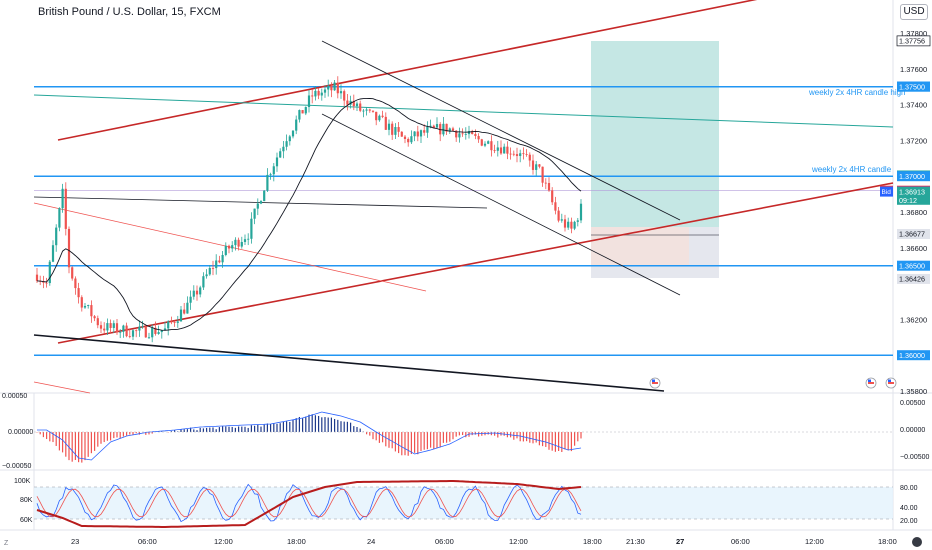 The height and width of the screenshot is (550, 932). I want to click on corner-label: Z, so click(6, 543).